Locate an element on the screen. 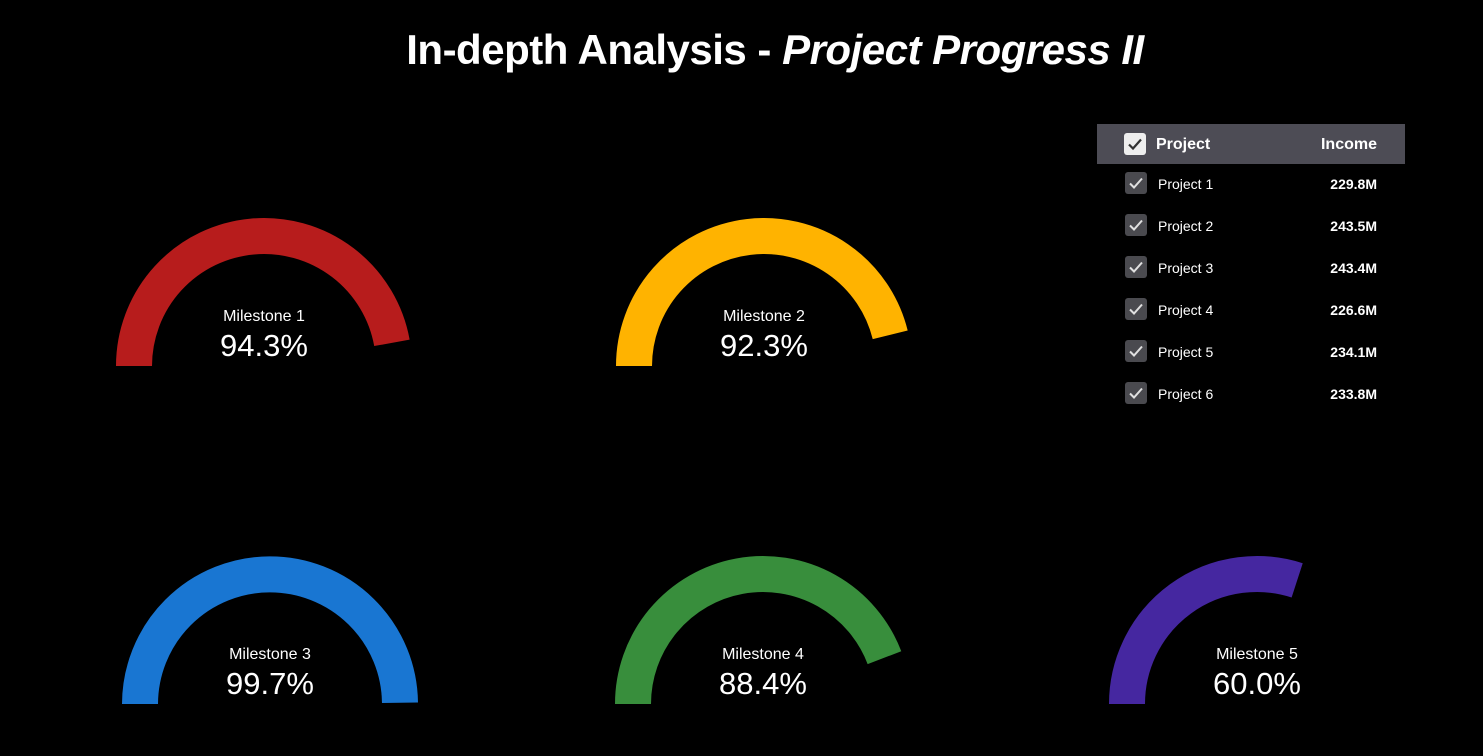 Image resolution: width=1483 pixels, height=756 pixels. table-row: Project 3 243.4M is located at coordinates (1251, 269).